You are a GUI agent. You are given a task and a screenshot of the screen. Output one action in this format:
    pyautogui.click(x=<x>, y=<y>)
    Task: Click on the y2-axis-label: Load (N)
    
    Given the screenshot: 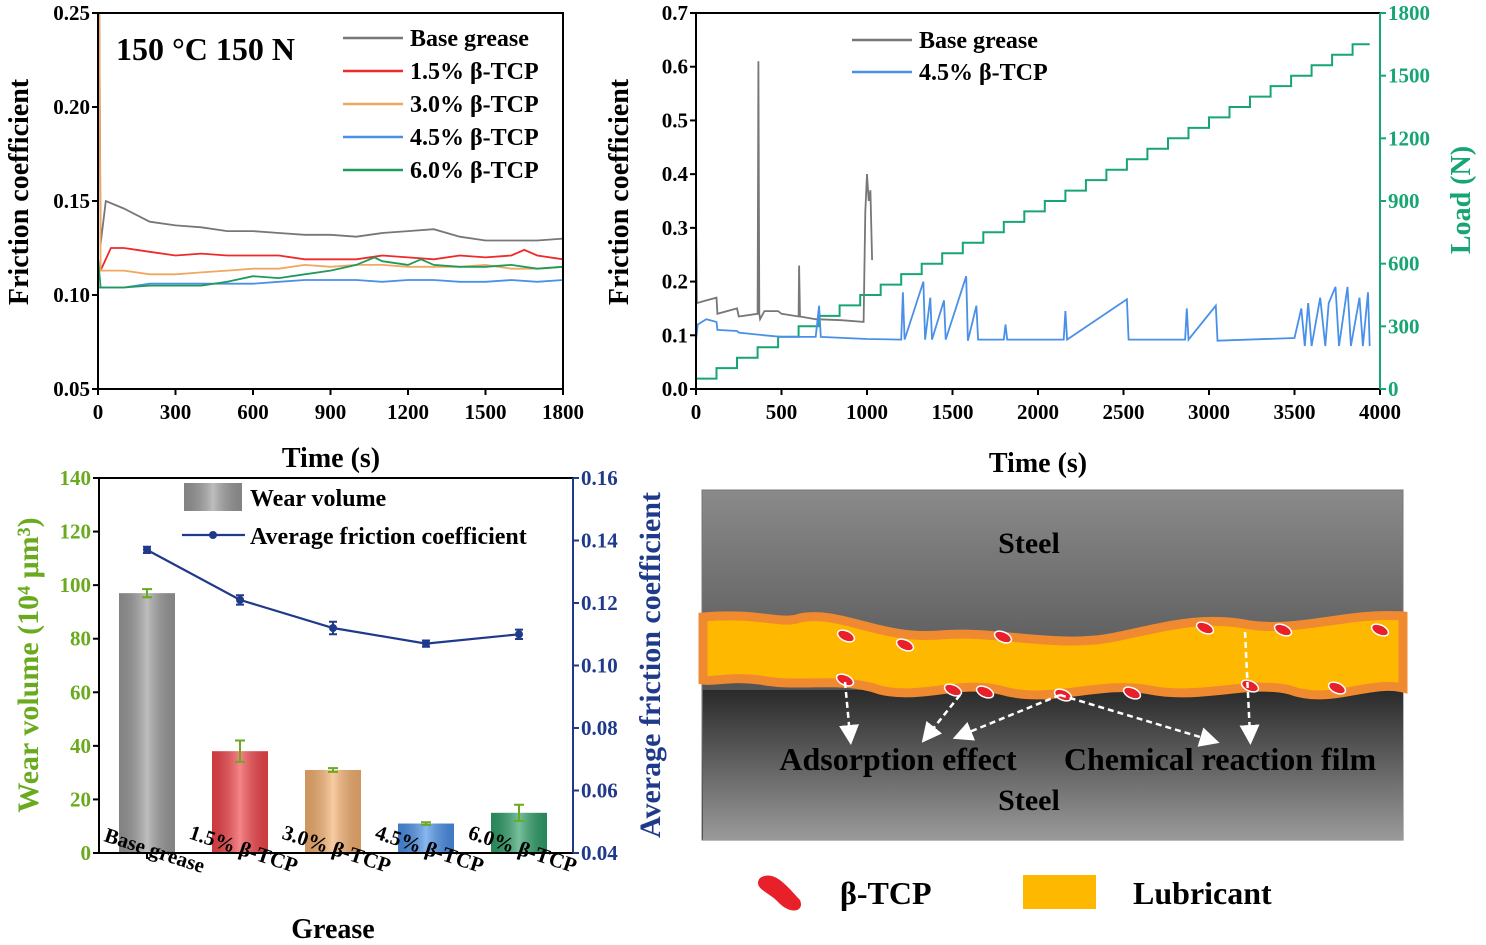 What is the action you would take?
    pyautogui.click(x=1461, y=200)
    